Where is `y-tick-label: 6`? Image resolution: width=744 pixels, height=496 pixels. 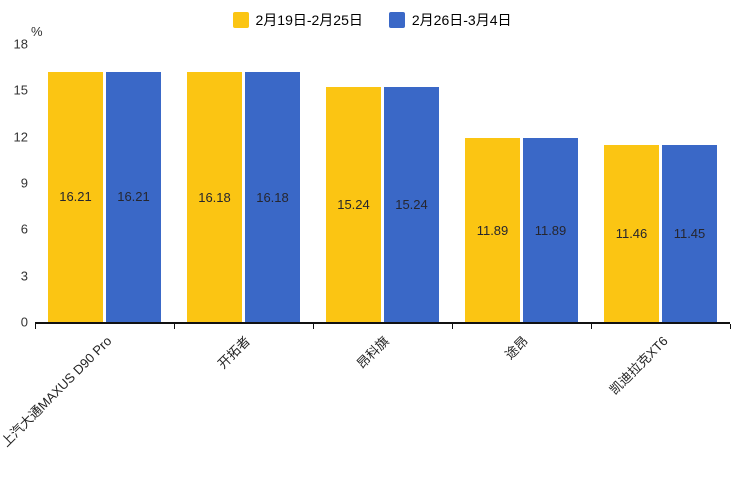
y-tick-label: 6 is located at coordinates (24, 229).